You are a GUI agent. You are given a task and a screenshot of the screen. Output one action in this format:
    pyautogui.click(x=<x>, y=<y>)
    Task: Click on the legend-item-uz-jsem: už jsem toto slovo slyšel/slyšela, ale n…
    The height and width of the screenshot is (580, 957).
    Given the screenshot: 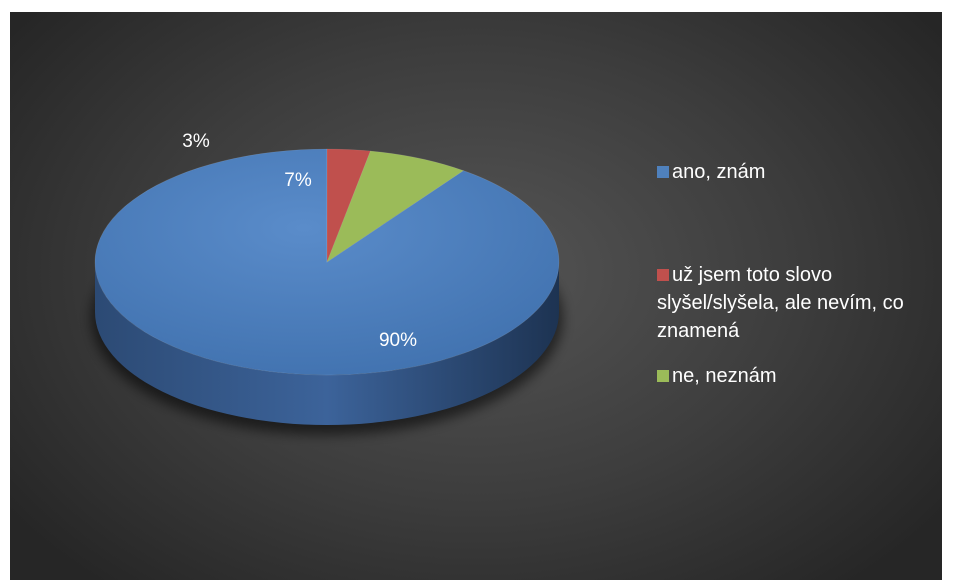 What is the action you would take?
    pyautogui.click(x=802, y=303)
    